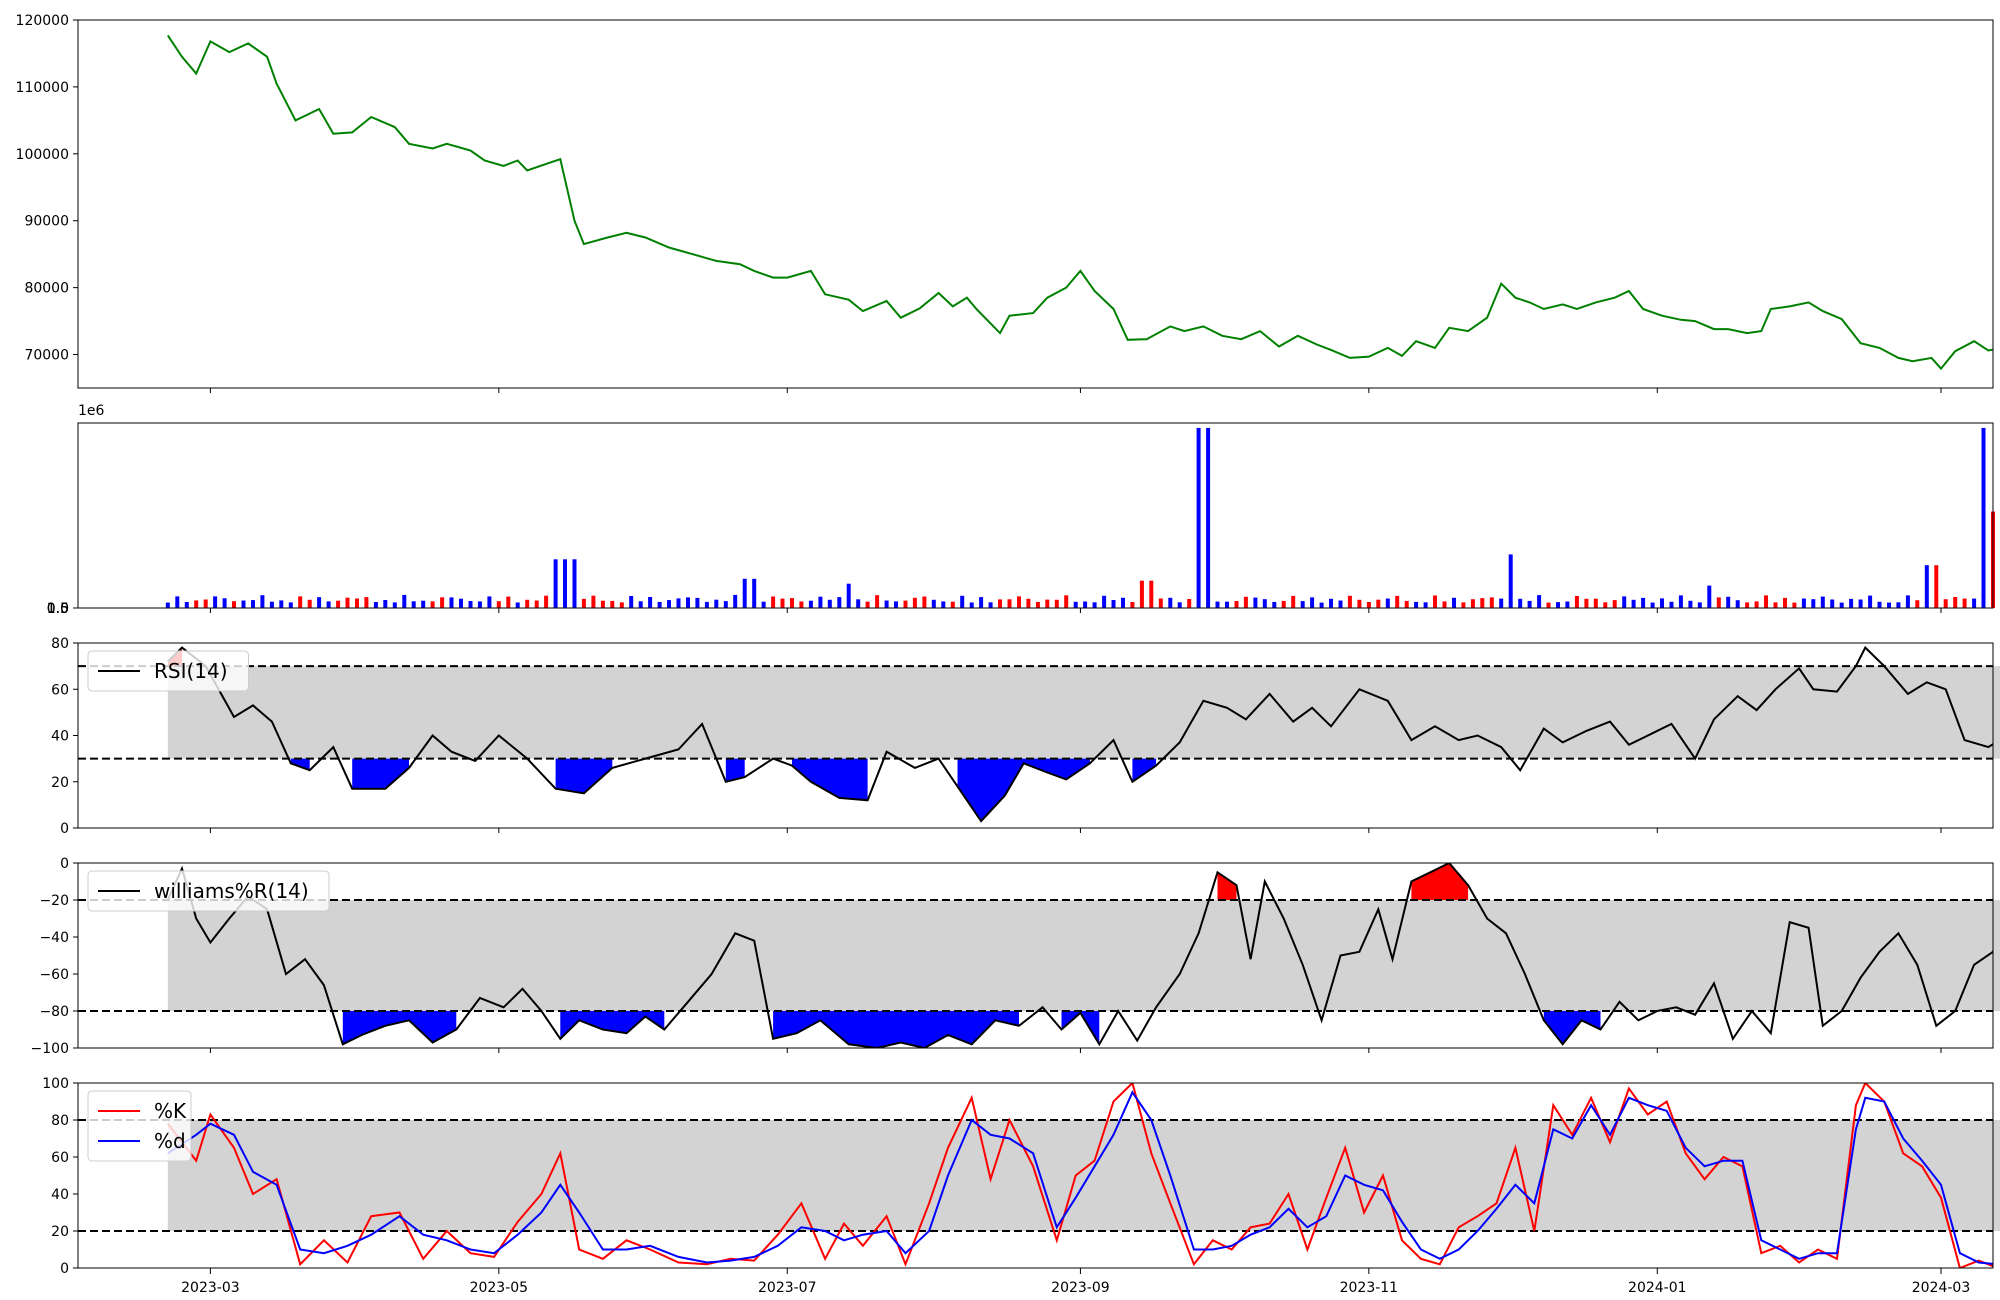 This screenshot has height=1300, width=2000. What do you see at coordinates (46, 356) in the screenshot?
I see `y-tick-label: 70000` at bounding box center [46, 356].